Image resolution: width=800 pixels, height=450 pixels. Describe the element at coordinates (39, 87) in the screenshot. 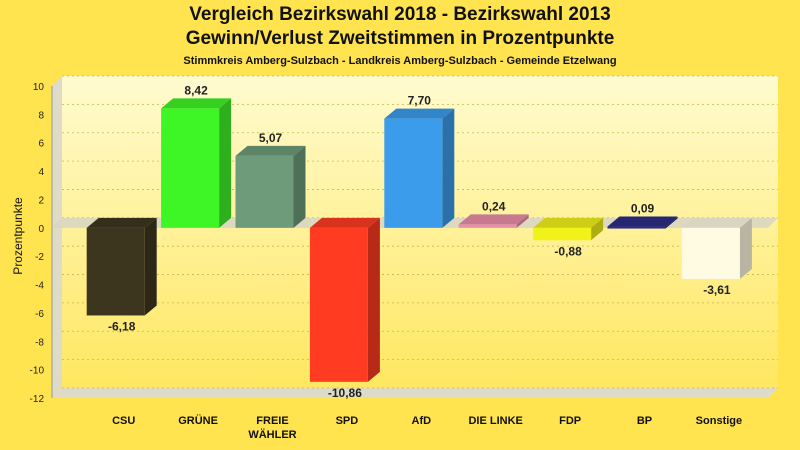

I see `y-tick-label: 10` at that location.